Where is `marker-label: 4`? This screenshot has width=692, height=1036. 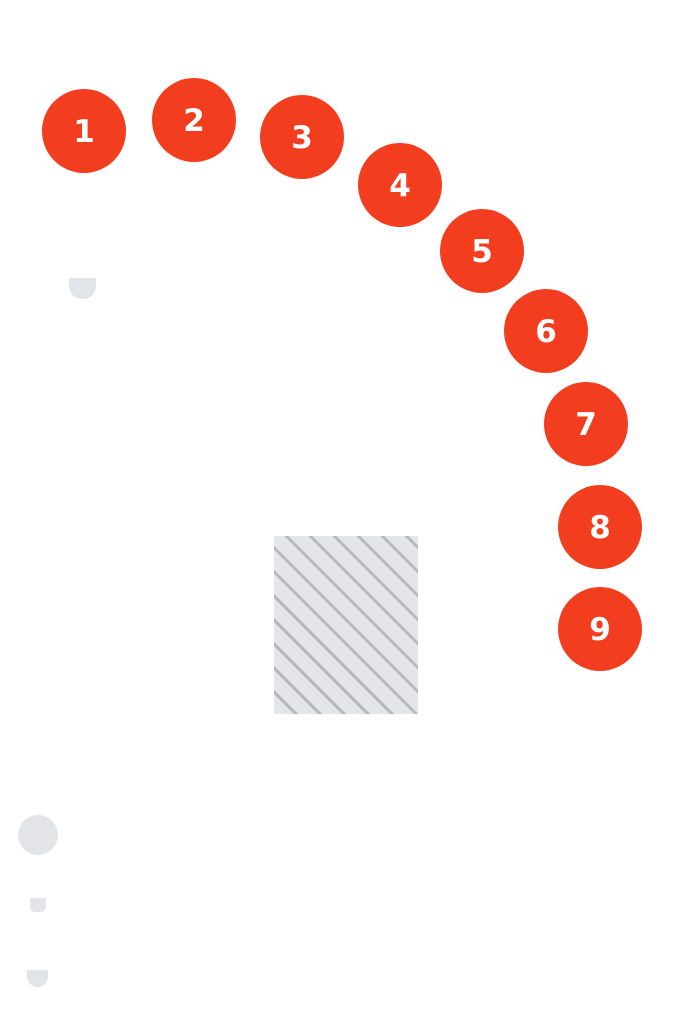 marker-label: 4 is located at coordinates (400, 185).